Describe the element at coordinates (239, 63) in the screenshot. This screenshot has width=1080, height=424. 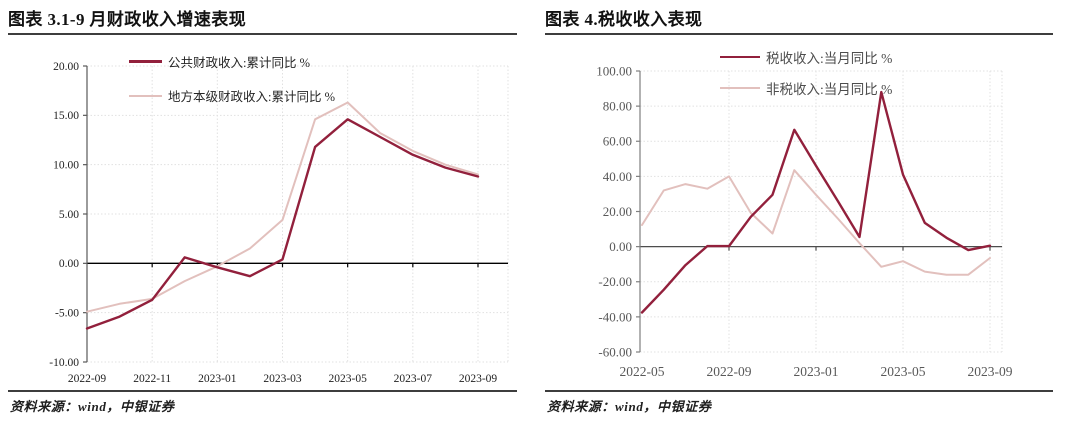
I see `legend-label: 公共财政收入:累计同比 %` at that location.